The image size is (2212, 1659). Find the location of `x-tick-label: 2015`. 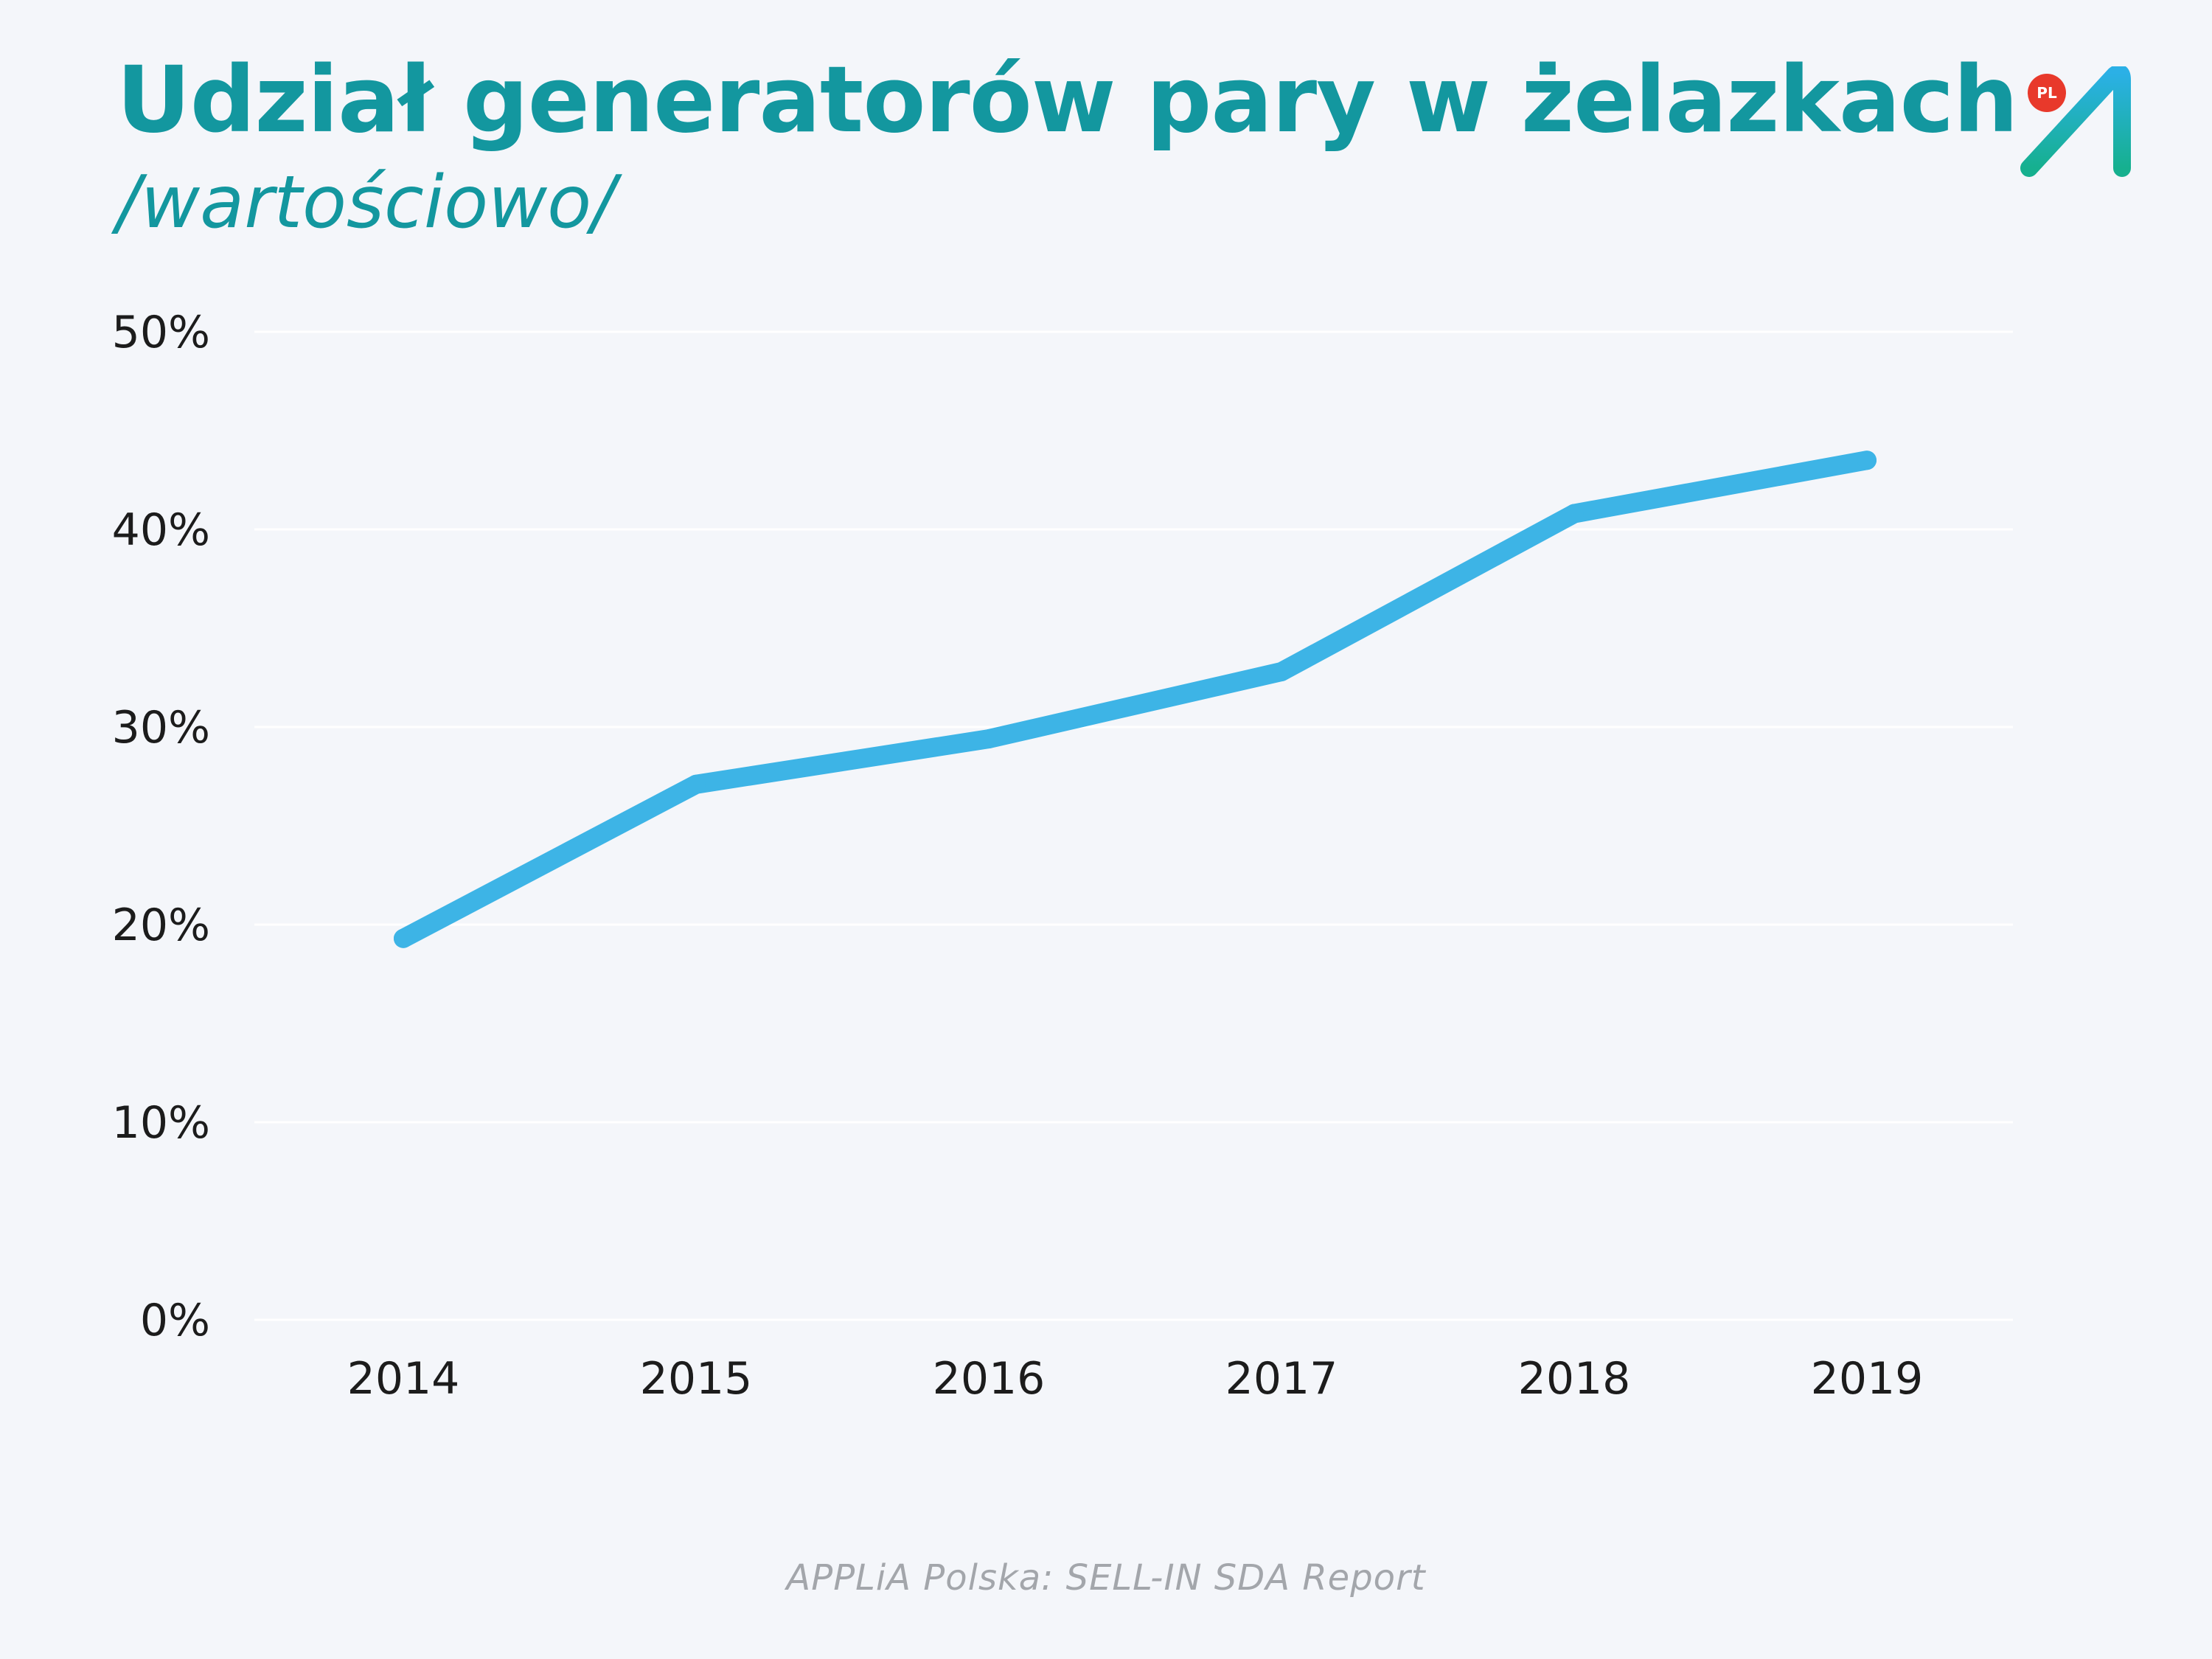

x-tick-label: 2015 is located at coordinates (696, 1379).